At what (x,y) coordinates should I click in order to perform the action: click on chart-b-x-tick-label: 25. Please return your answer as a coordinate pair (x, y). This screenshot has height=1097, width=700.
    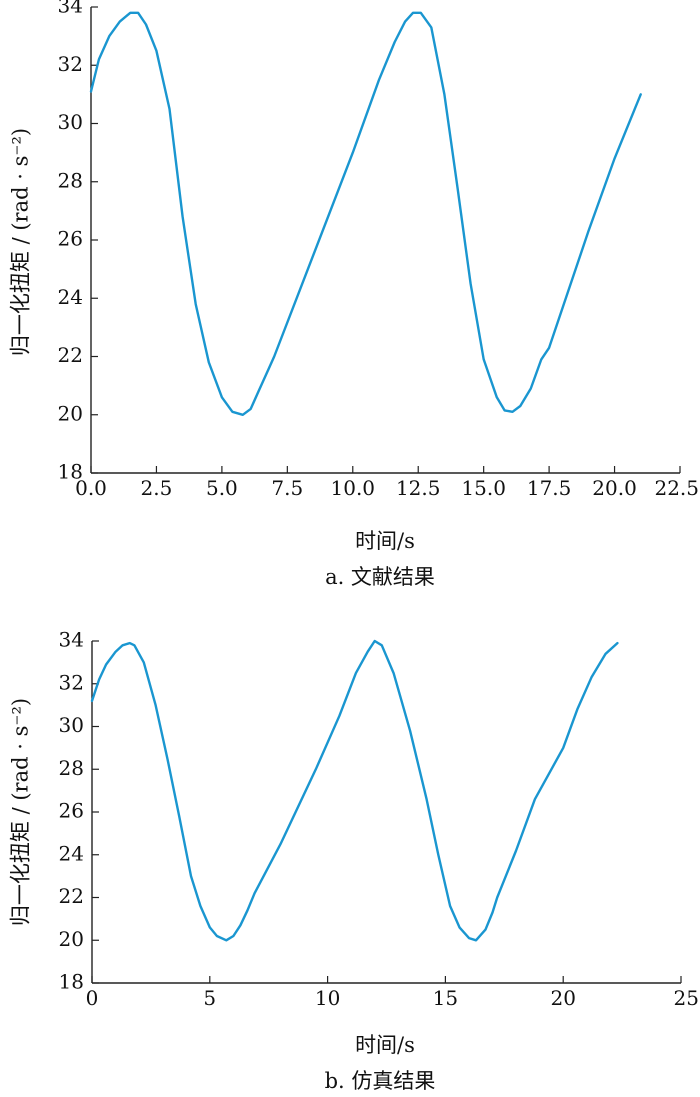
    Looking at the image, I should click on (686, 998).